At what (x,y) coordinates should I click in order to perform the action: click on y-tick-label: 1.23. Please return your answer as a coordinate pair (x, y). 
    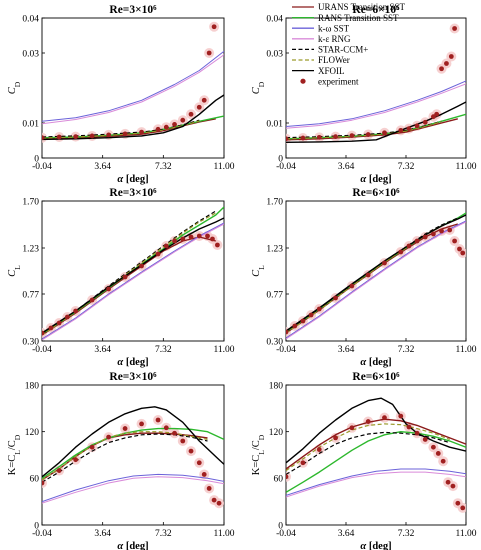
    Looking at the image, I should click on (30, 249).